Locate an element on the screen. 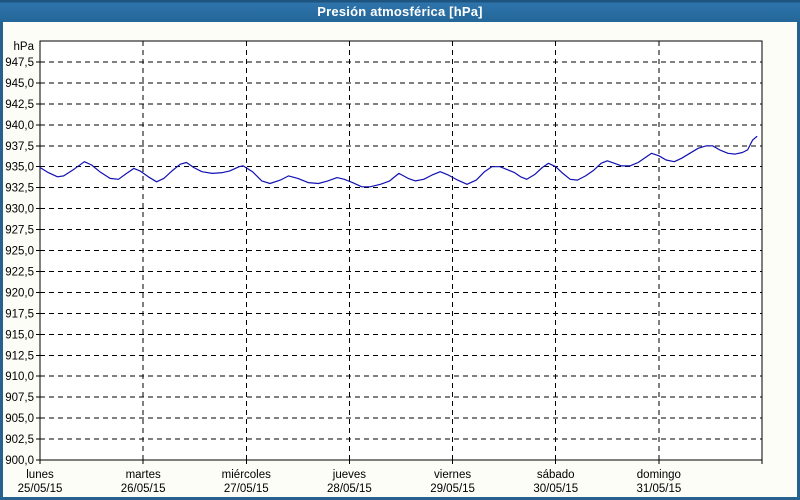 The width and height of the screenshot is (800, 500). window-title: Presión atmosférica [hPa] is located at coordinates (400, 11).